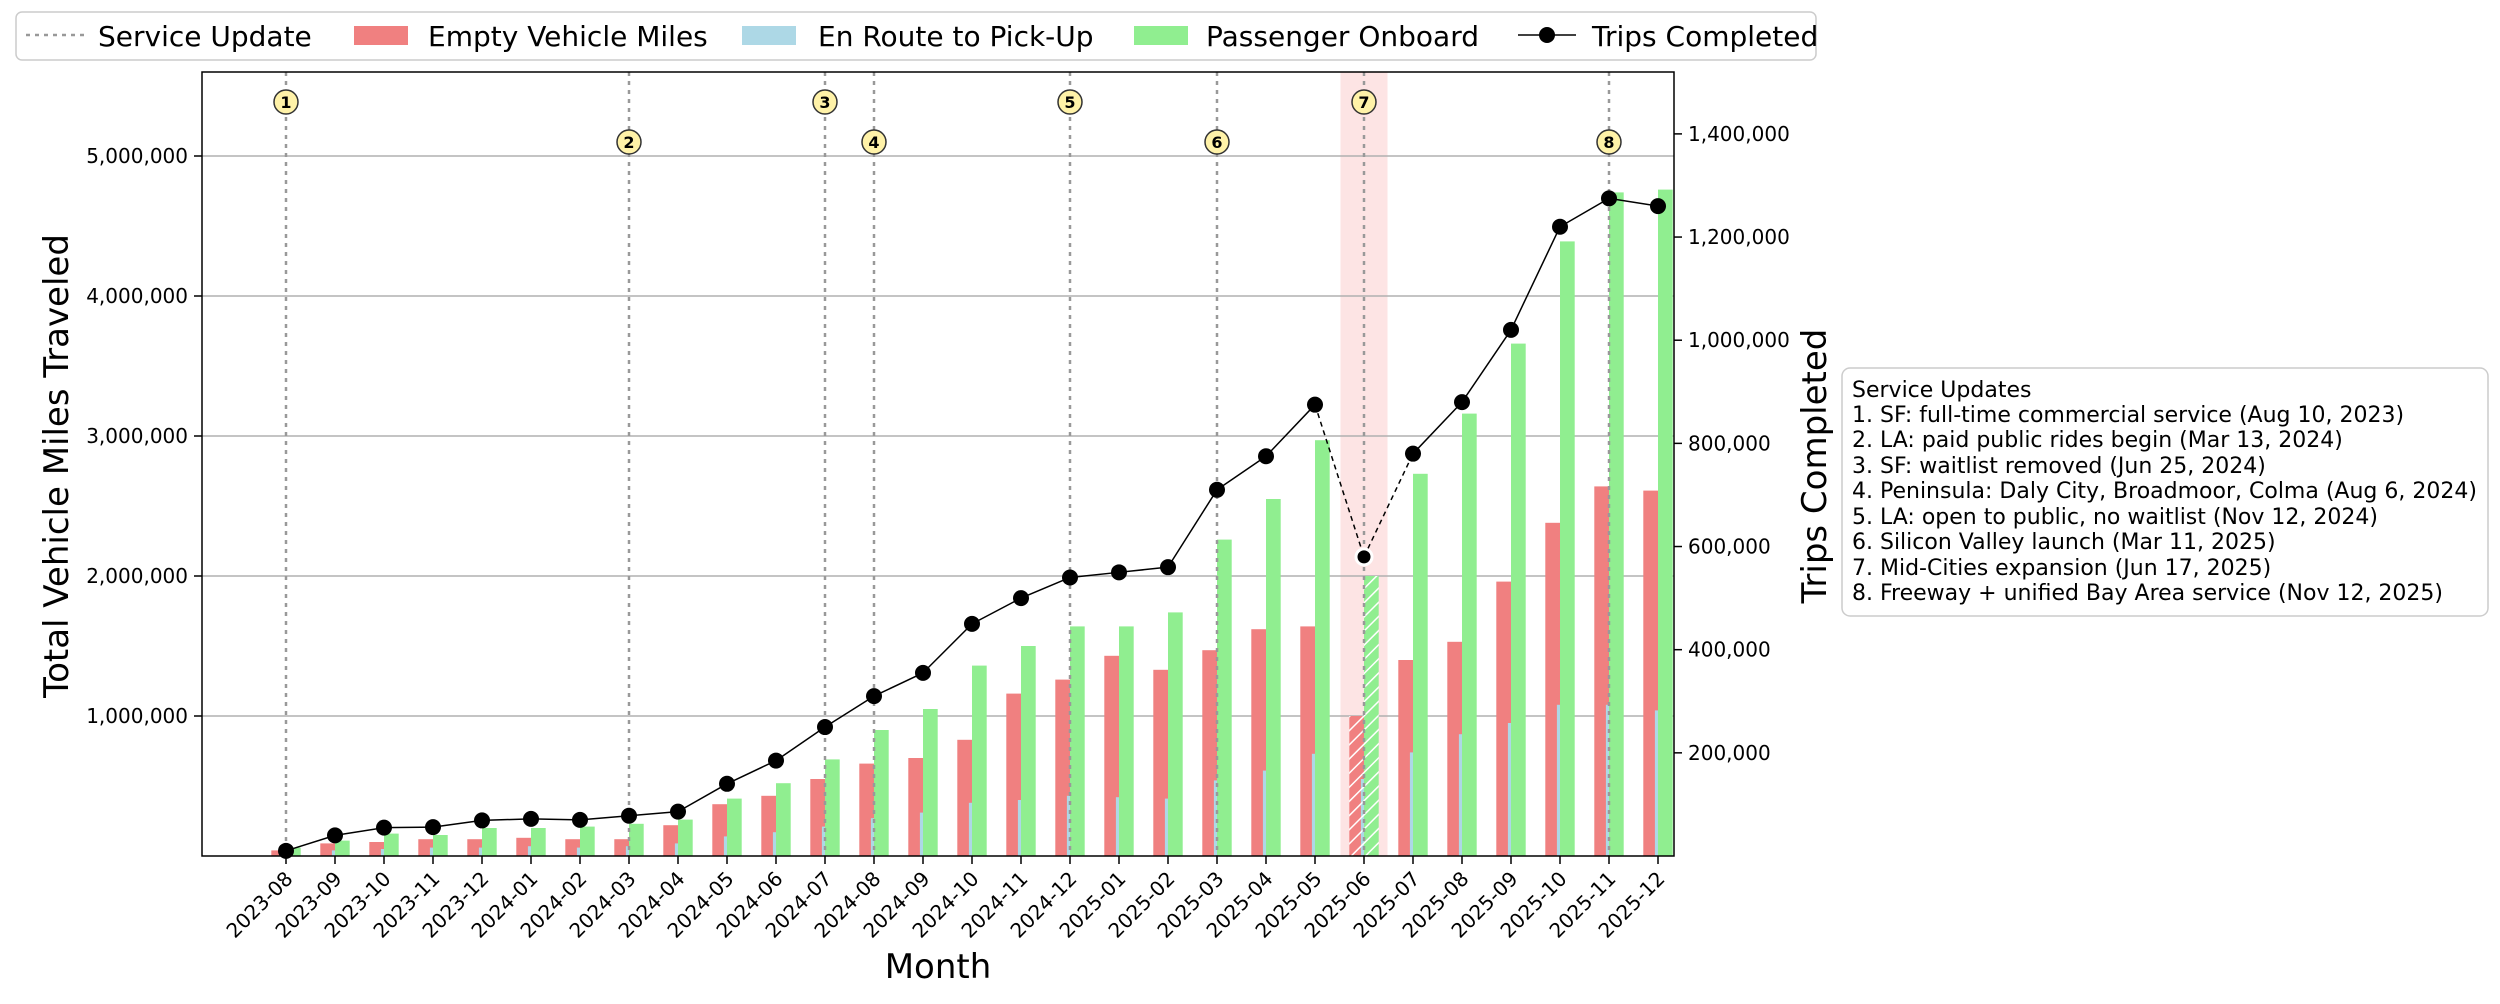 The height and width of the screenshot is (1004, 2500). I want to click on service-update-marker-label: 3, so click(824, 102).